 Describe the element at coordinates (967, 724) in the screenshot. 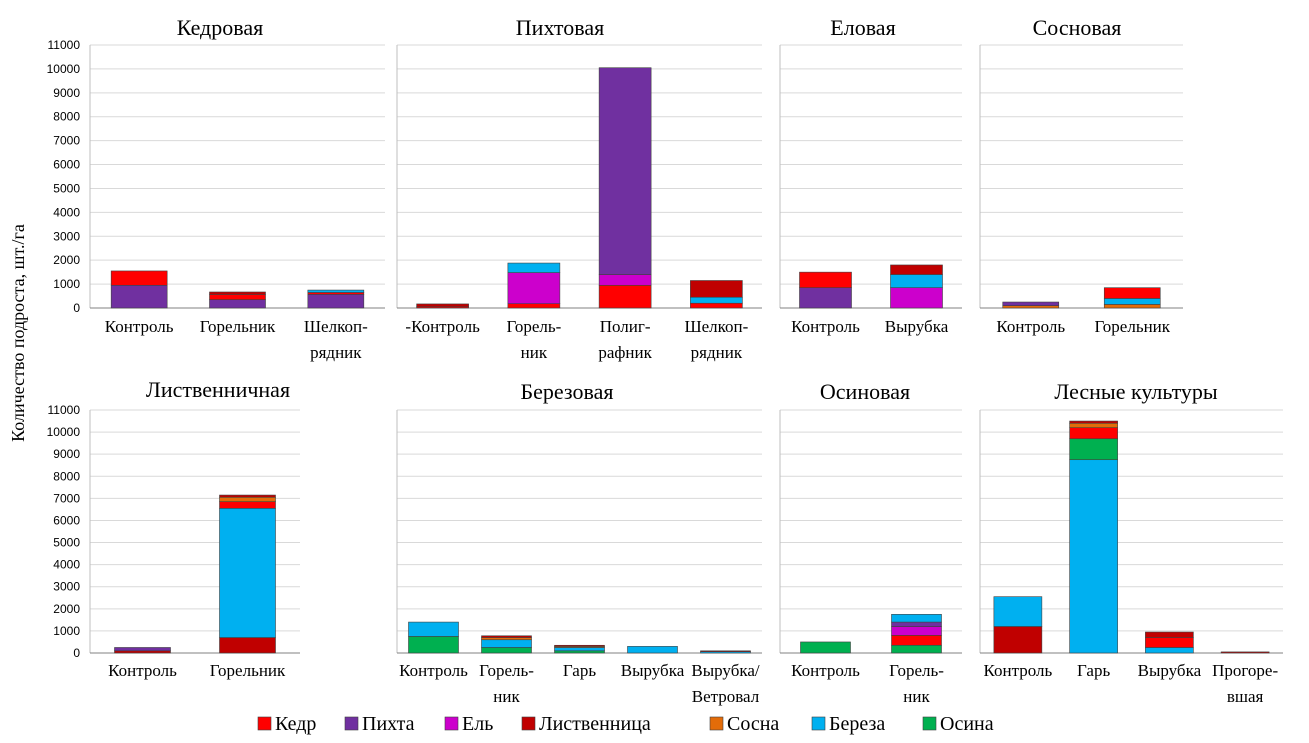

I see `legend-label: Осина` at that location.